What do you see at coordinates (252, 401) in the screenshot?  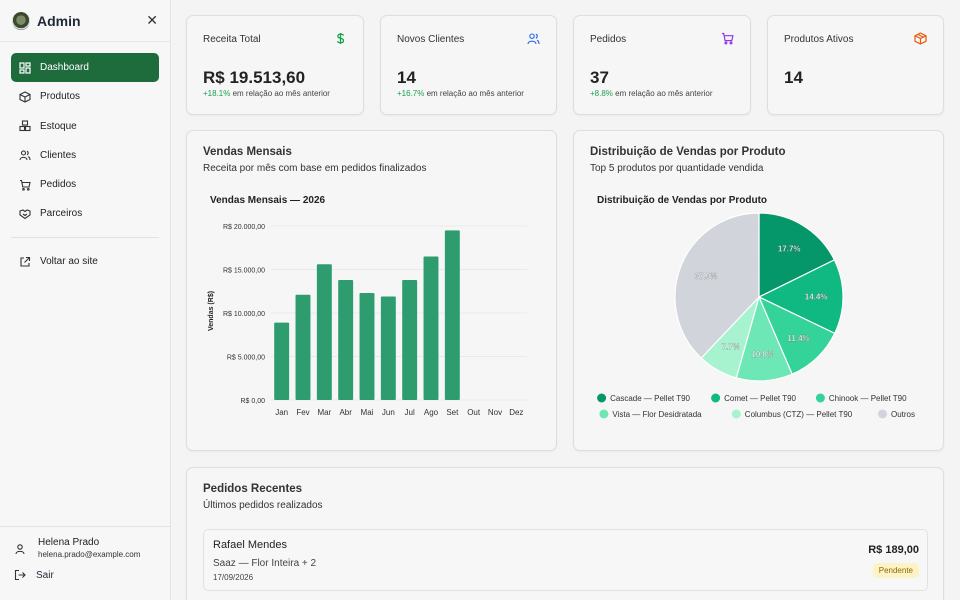 I see `y-tick-label: R$ 0,00` at bounding box center [252, 401].